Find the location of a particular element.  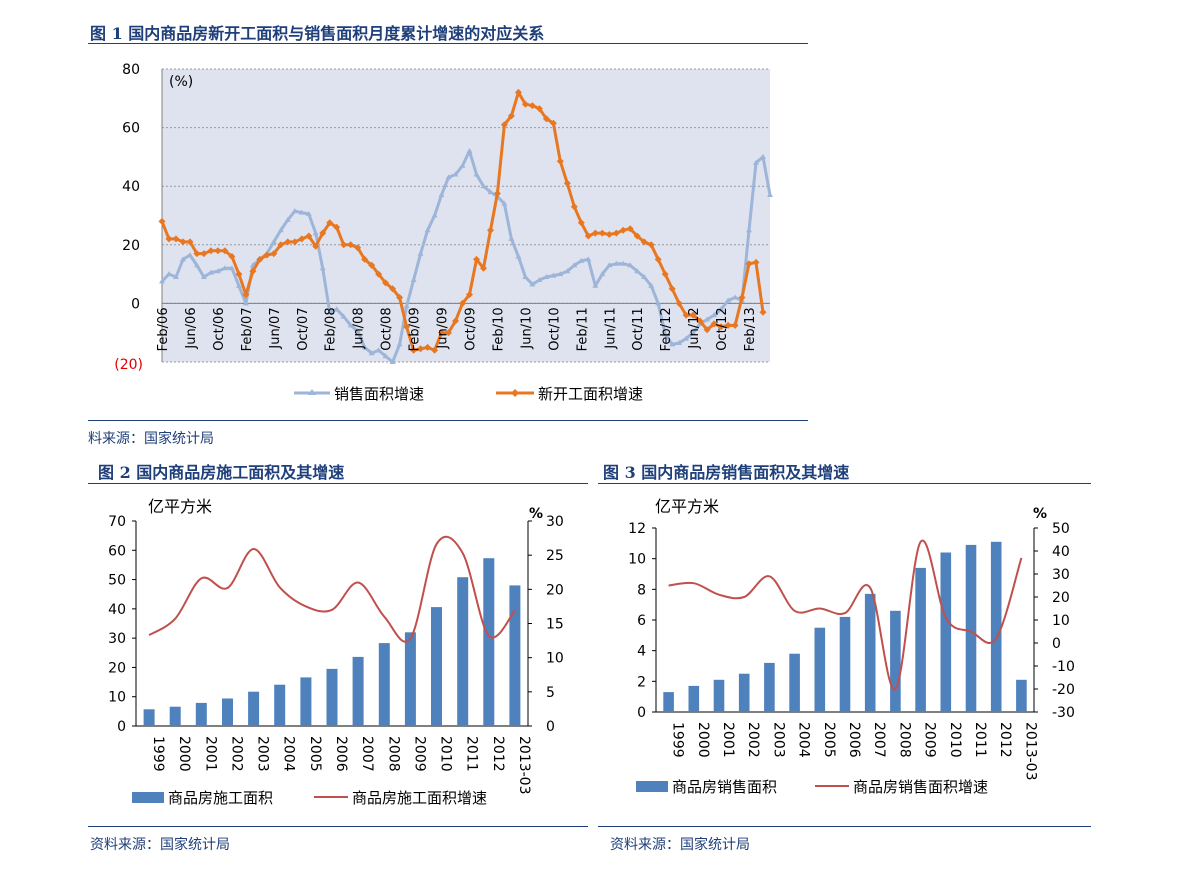

fig2-right-tick-label: 5 is located at coordinates (550, 693).